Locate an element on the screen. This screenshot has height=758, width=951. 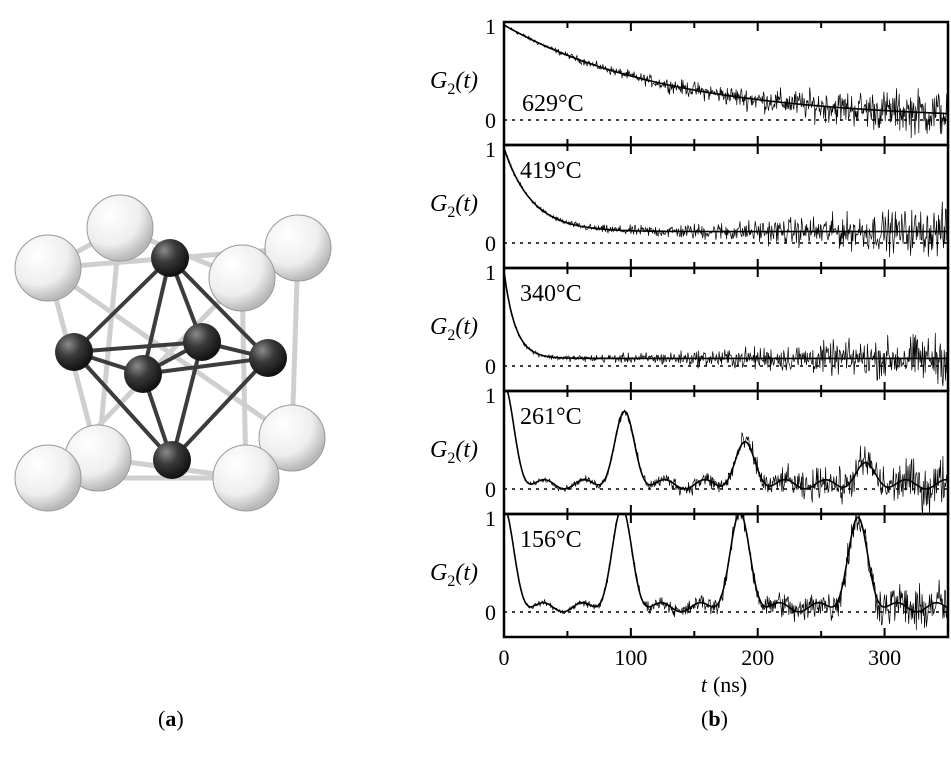
atoms is located at coordinates (173, 353).